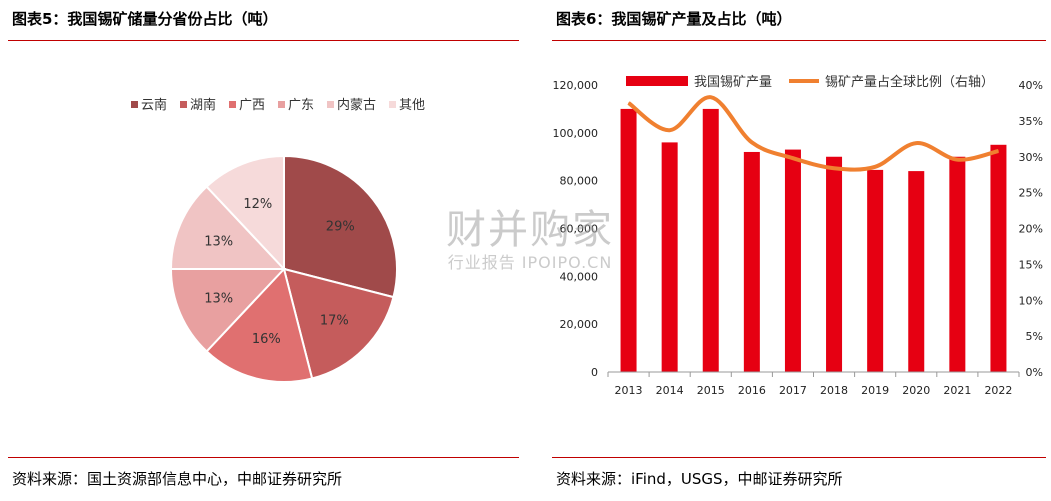 Image resolution: width=1051 pixels, height=501 pixels. Describe the element at coordinates (218, 242) in the screenshot. I see `pie-label-内蒙古: 13%` at that location.